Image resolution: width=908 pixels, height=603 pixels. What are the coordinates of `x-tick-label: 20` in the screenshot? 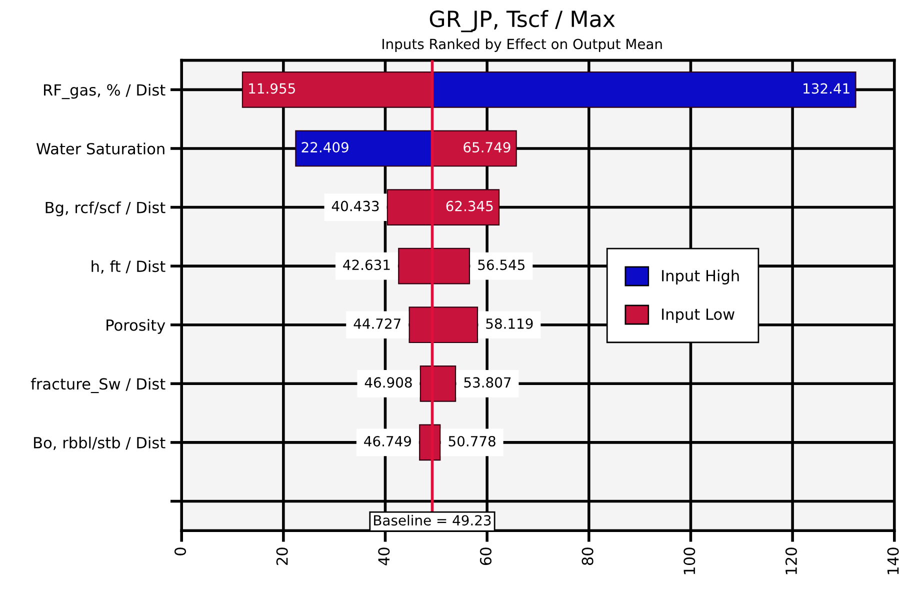 It's located at (282, 556).